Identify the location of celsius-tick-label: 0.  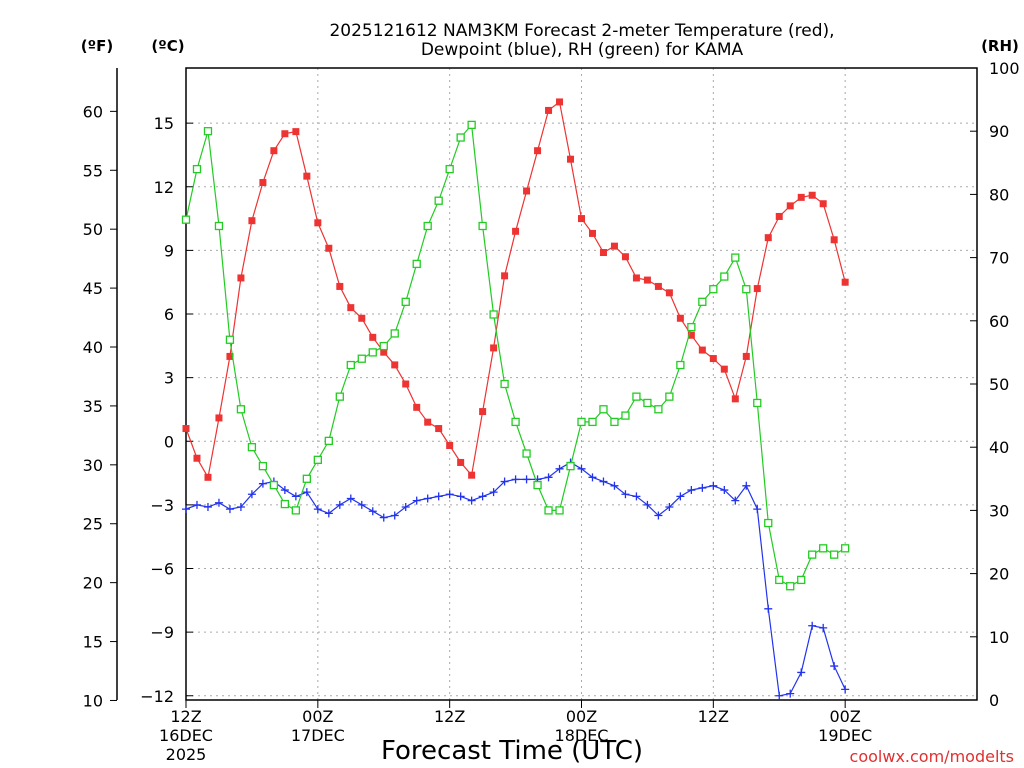
(169, 441).